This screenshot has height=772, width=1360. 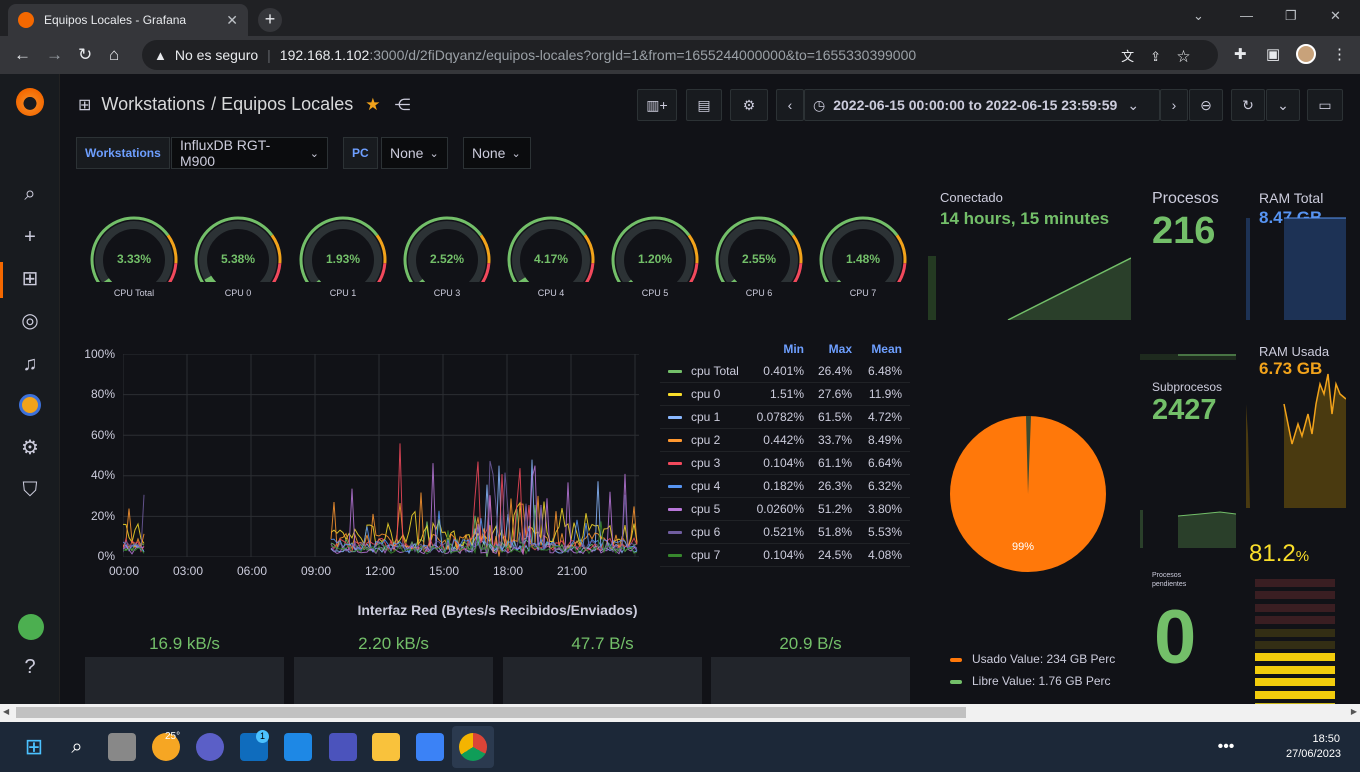 I want to click on spark-line, so click(x=1206, y=514).